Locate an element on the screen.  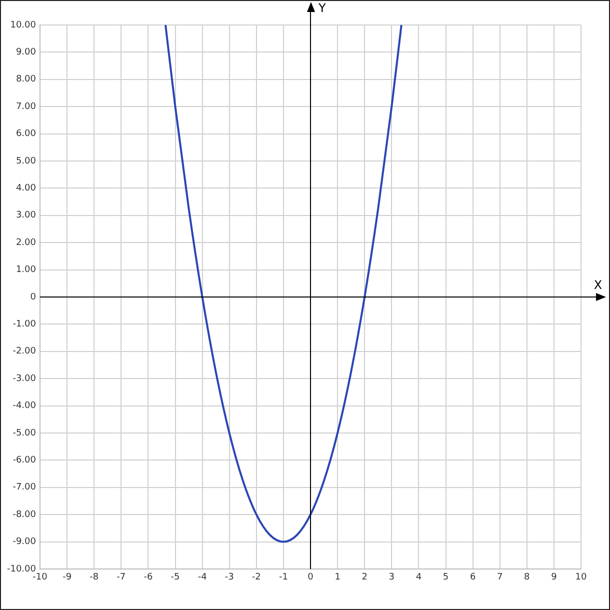
y-tick-label: 1.00 is located at coordinates (26, 270).